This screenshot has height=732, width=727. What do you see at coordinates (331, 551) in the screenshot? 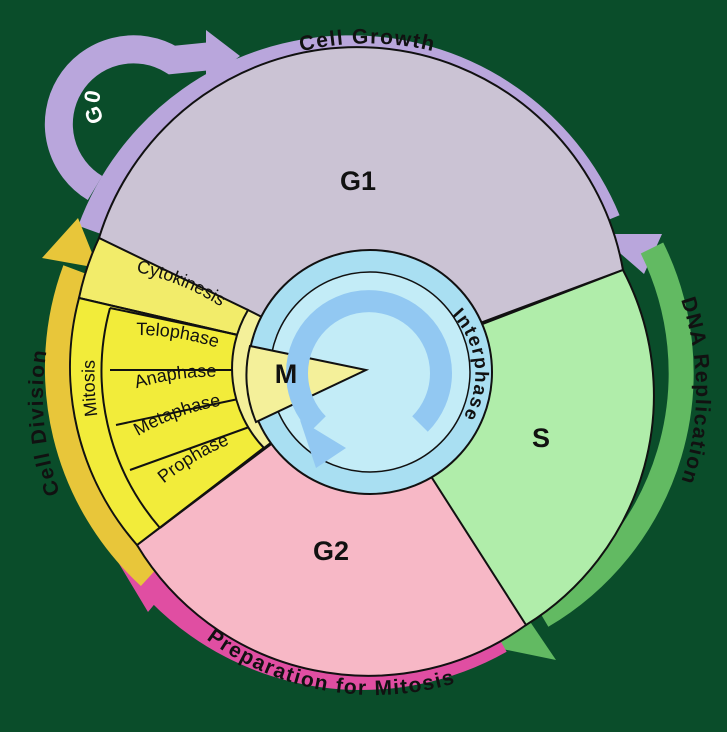
I see `label-g2: G2` at bounding box center [331, 551].